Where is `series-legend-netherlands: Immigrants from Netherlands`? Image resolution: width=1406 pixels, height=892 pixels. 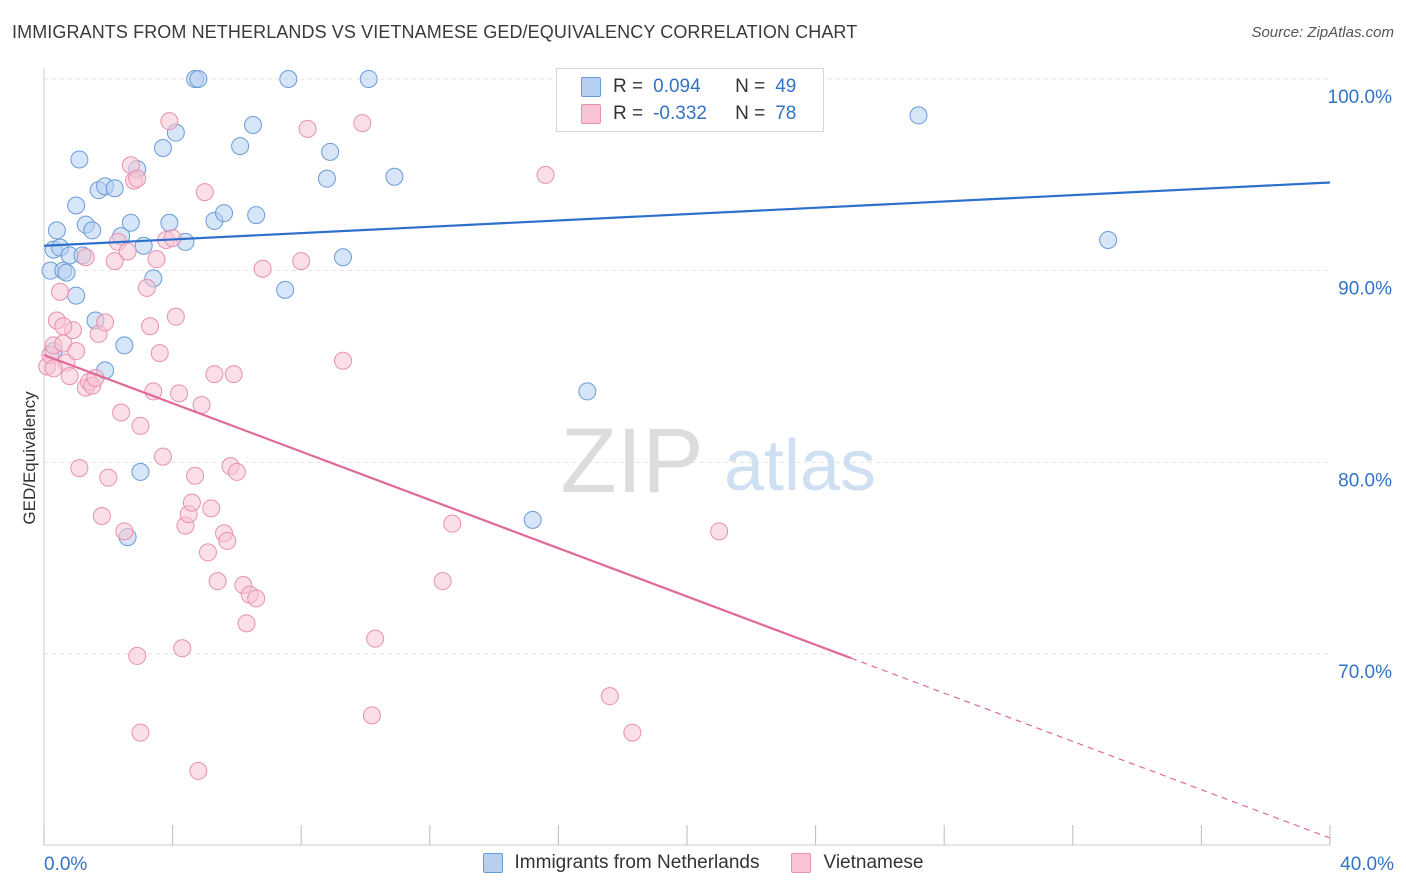 series-legend-netherlands: Immigrants from Netherlands is located at coordinates (621, 863).